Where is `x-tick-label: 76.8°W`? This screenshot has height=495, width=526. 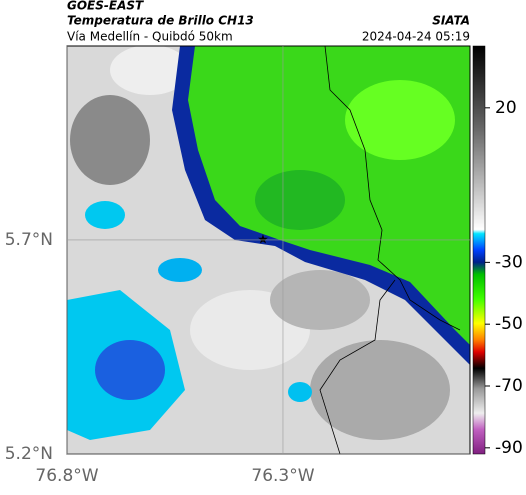 x-tick-label: 76.8°W is located at coordinates (66, 476).